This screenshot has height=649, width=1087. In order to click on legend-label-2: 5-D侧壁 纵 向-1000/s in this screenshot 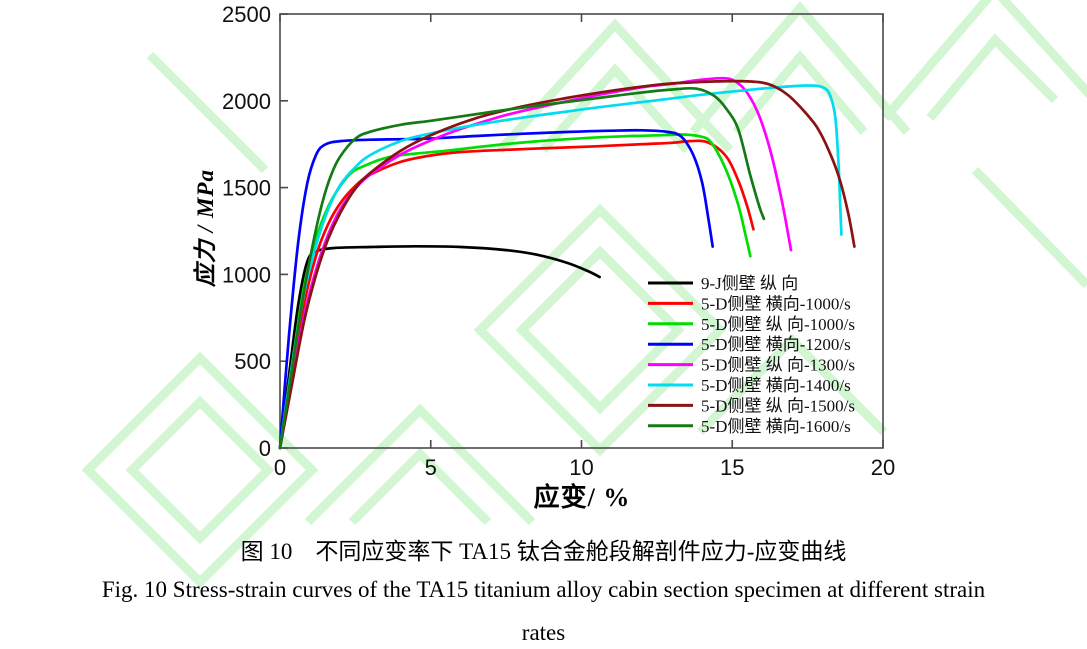, I will do `click(778, 324)`.